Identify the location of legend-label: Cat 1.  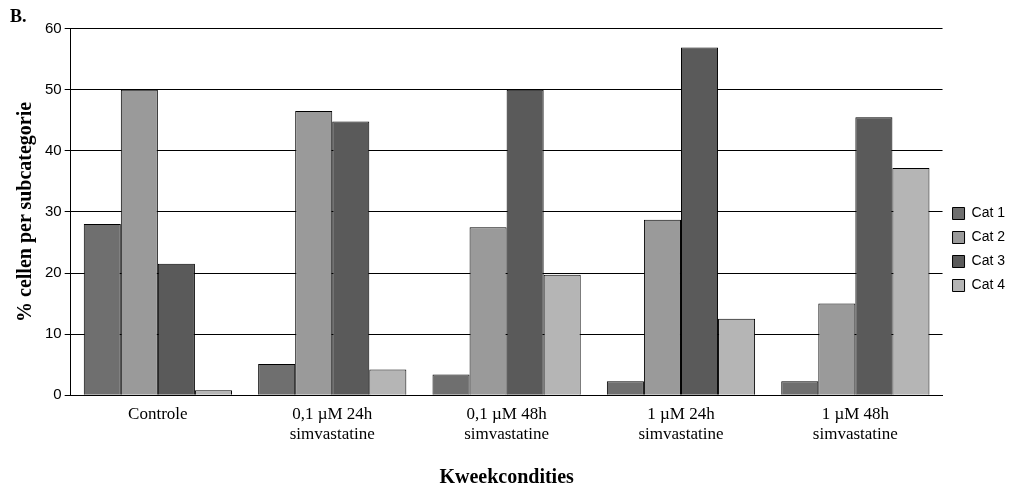
(988, 212).